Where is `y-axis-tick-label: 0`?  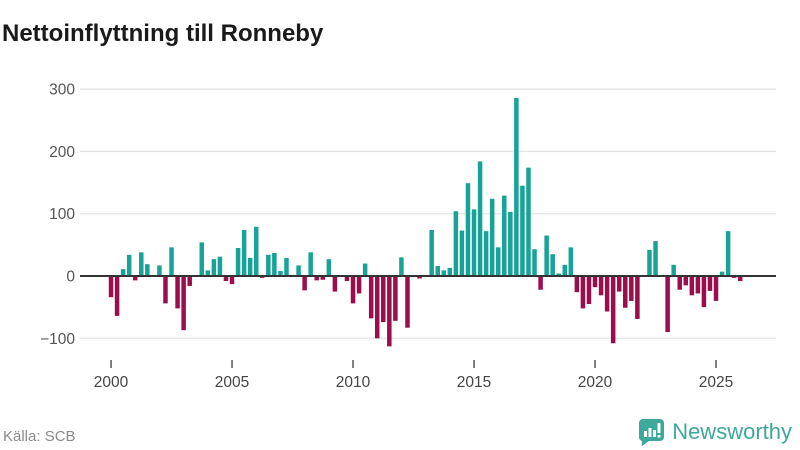 y-axis-tick-label: 0 is located at coordinates (70, 277).